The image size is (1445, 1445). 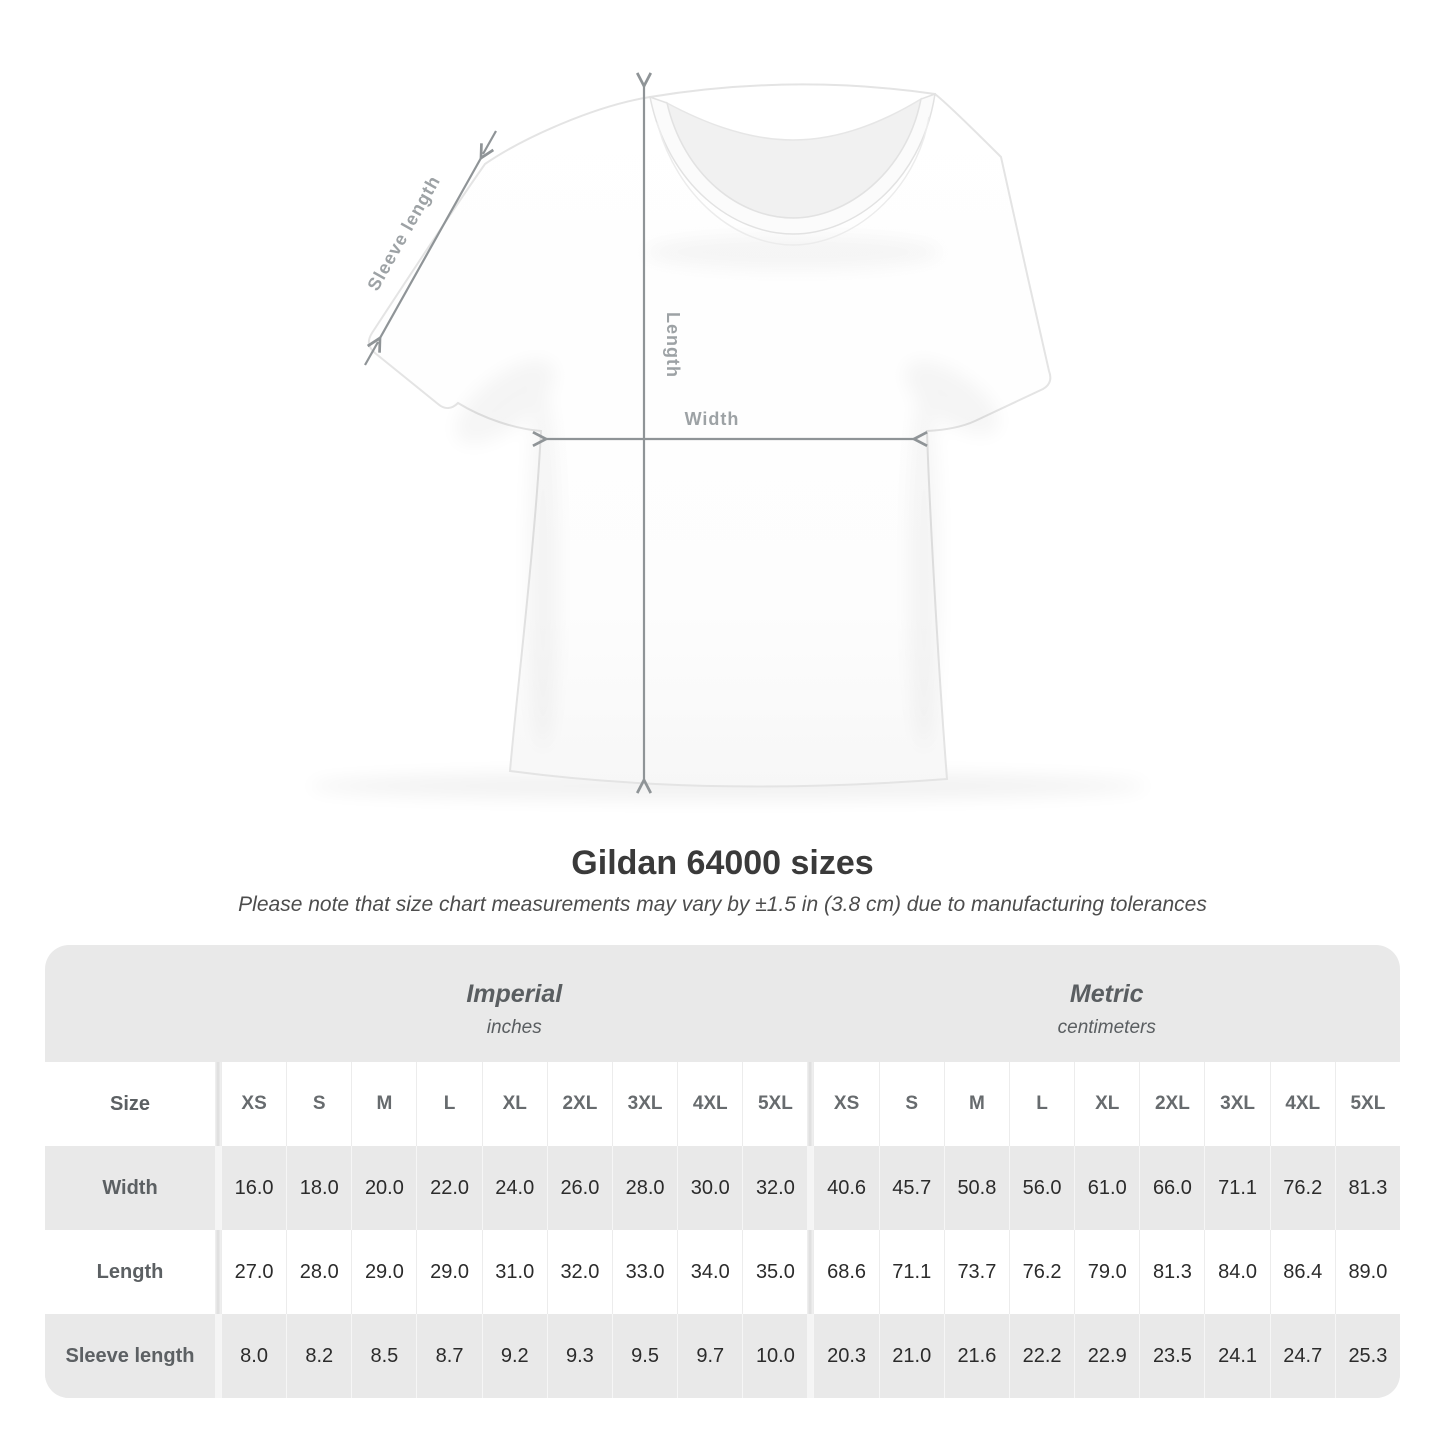 What do you see at coordinates (792, 169) in the screenshot?
I see `collar` at bounding box center [792, 169].